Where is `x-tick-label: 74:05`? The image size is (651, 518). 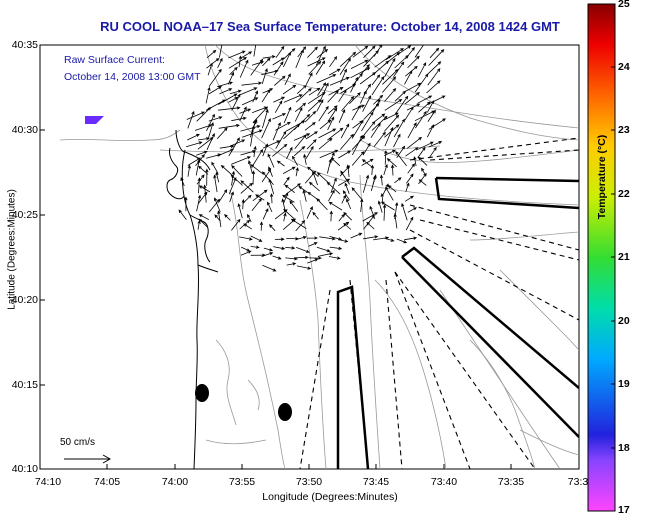 x-tick-label: 74:05 is located at coordinates (107, 482).